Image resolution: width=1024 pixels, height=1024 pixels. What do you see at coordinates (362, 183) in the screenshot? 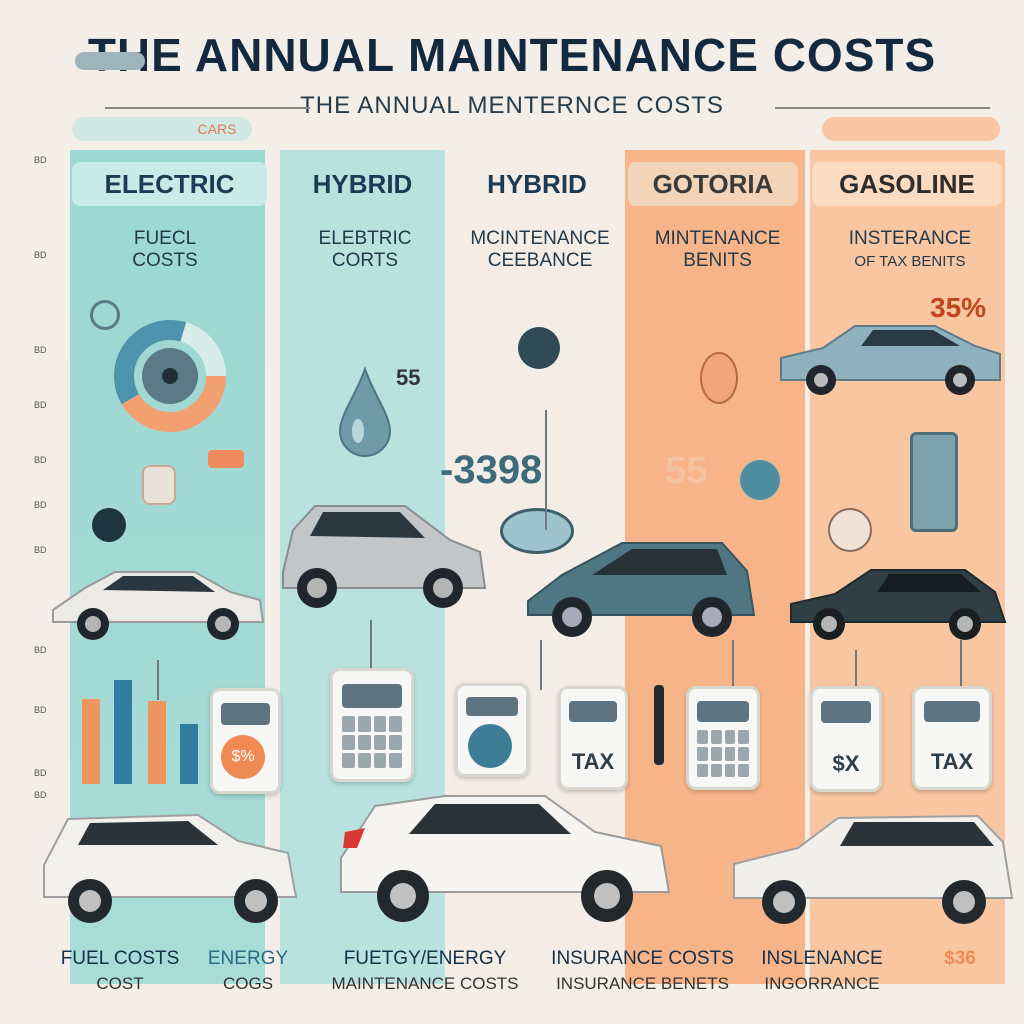
I see `header-hybrid: HYBRID` at bounding box center [362, 183].